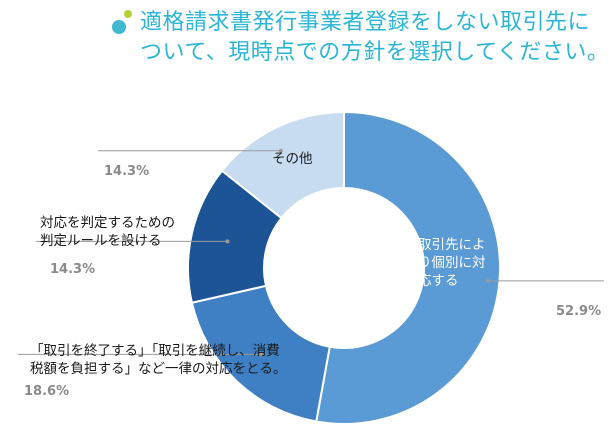 This screenshot has height=435, width=616. Describe the element at coordinates (261, 354) in the screenshot. I see `leader-dot-uniform-response` at that location.